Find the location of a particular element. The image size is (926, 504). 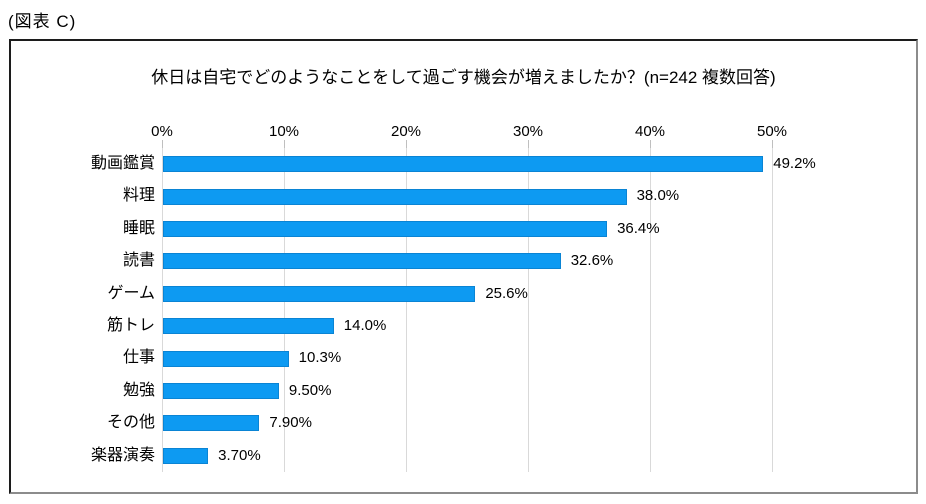

value-label: 38.0% is located at coordinates (658, 196).